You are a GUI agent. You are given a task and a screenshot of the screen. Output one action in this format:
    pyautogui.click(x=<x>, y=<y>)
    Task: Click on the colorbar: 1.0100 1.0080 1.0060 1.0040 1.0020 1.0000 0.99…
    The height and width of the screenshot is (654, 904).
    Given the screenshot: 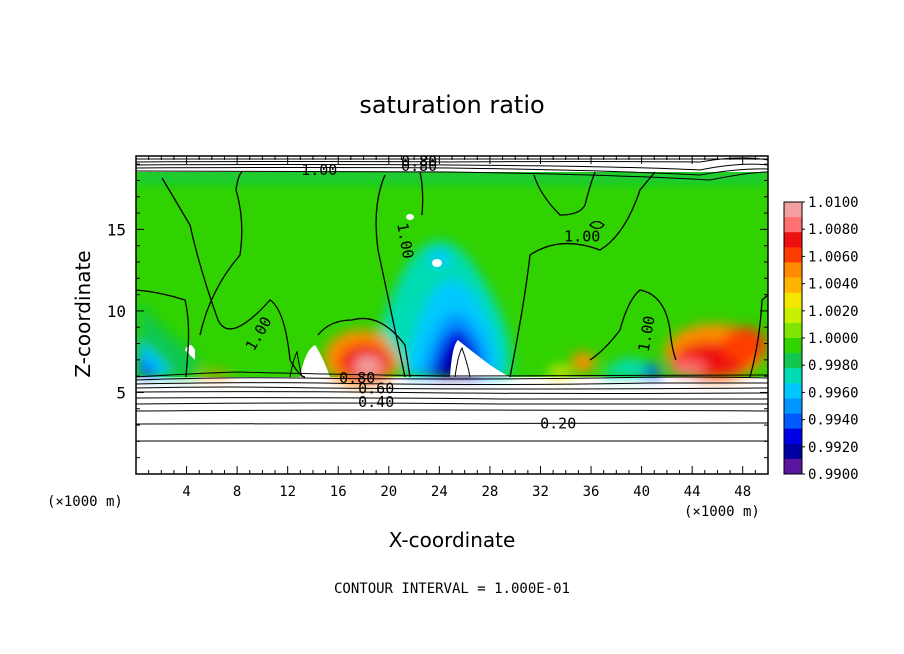 What is the action you would take?
    pyautogui.click(x=821, y=339)
    